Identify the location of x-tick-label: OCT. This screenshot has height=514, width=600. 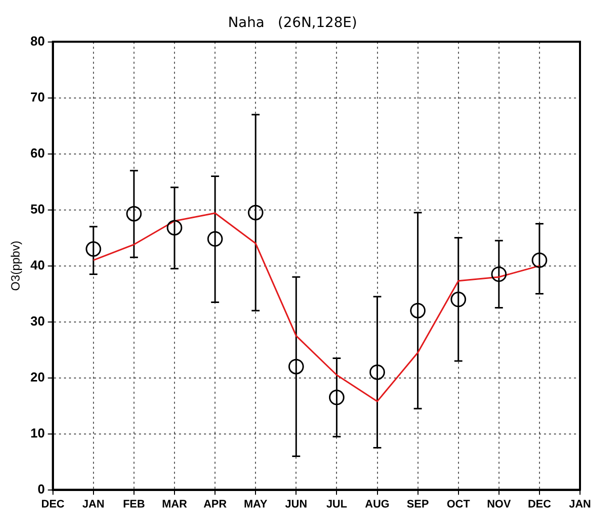
(458, 504).